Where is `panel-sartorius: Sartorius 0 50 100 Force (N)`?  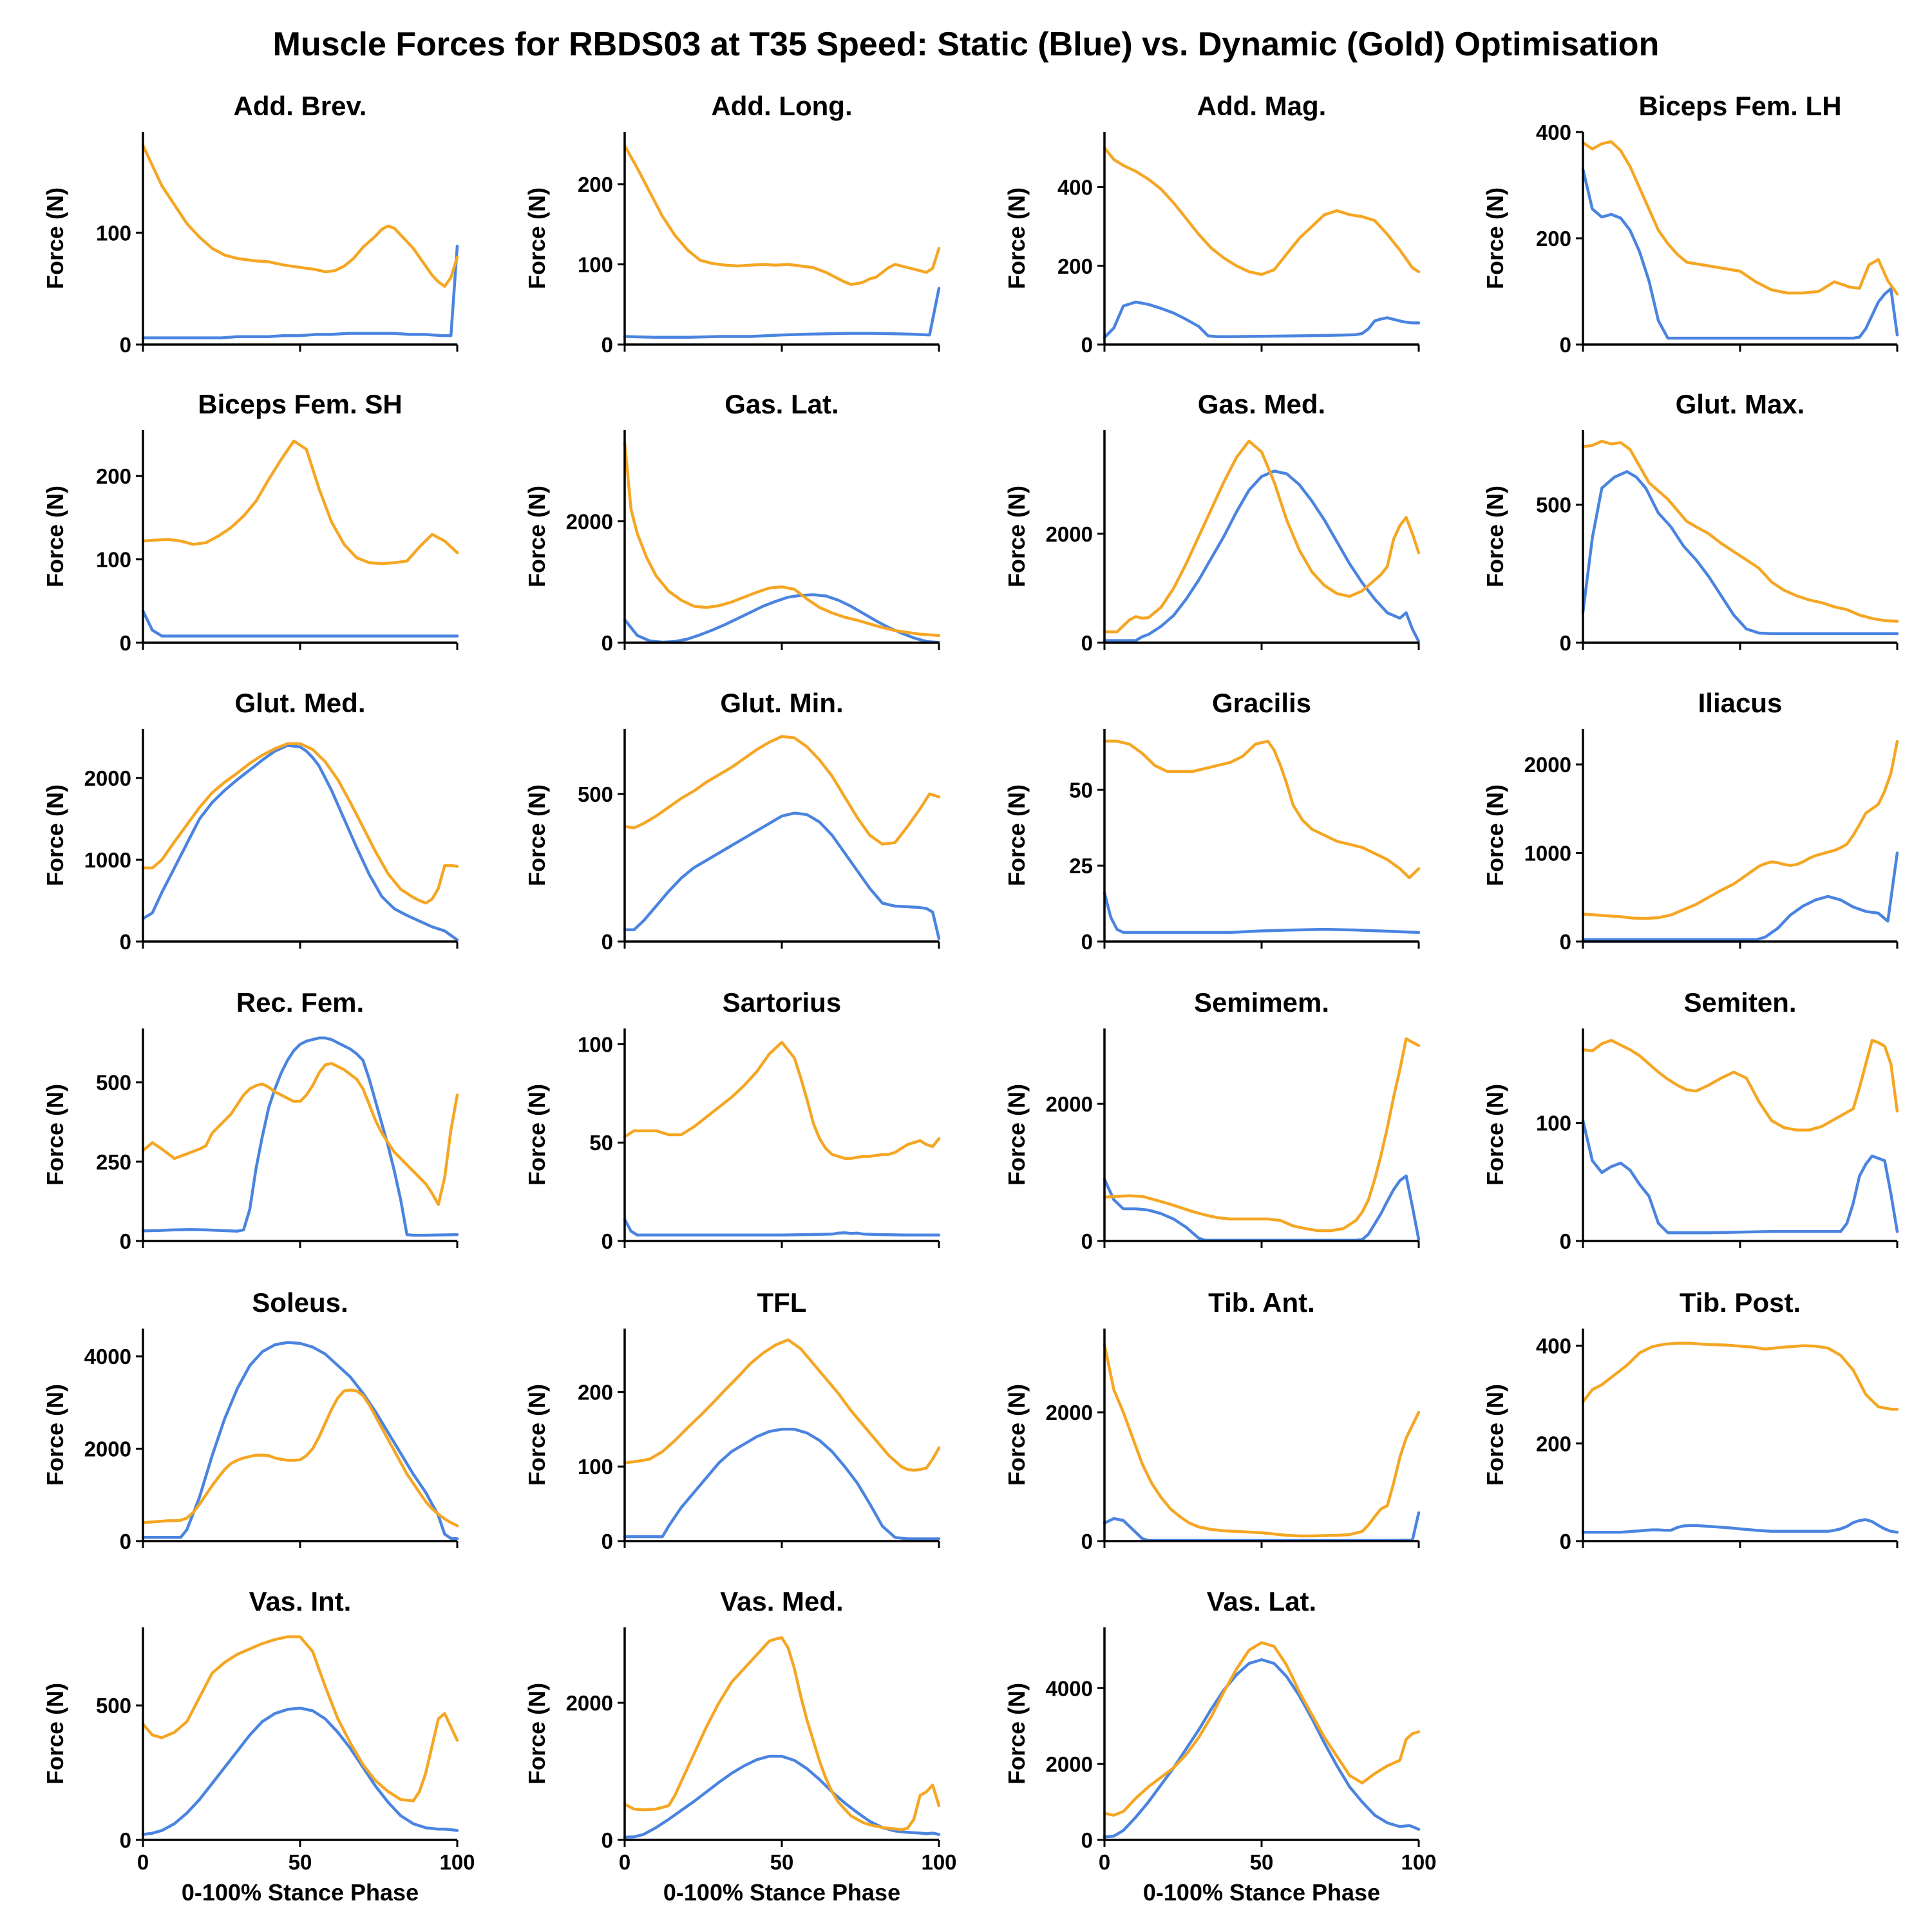 panel-sartorius: Sartorius 0 50 100 Force (N) is located at coordinates (732, 1120).